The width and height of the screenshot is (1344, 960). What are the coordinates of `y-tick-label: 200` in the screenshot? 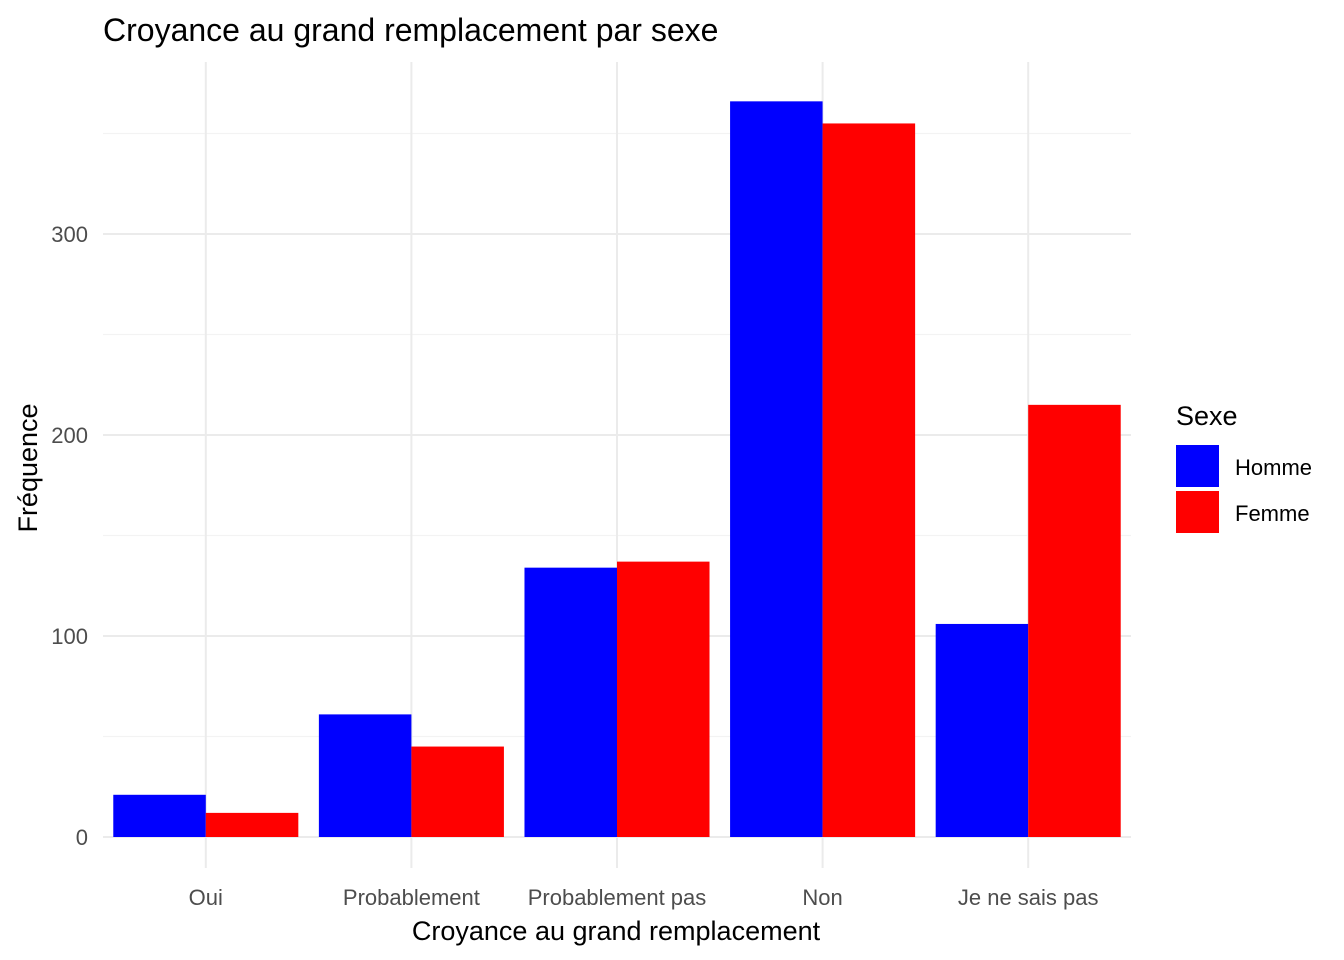 It's located at (69, 435).